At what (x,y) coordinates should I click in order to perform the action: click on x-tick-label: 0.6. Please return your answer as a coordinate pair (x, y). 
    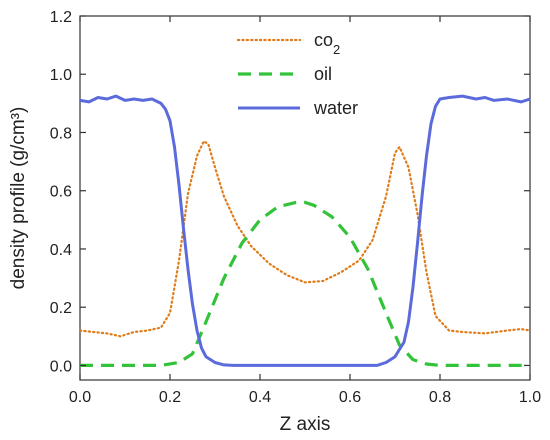
    Looking at the image, I should click on (350, 397).